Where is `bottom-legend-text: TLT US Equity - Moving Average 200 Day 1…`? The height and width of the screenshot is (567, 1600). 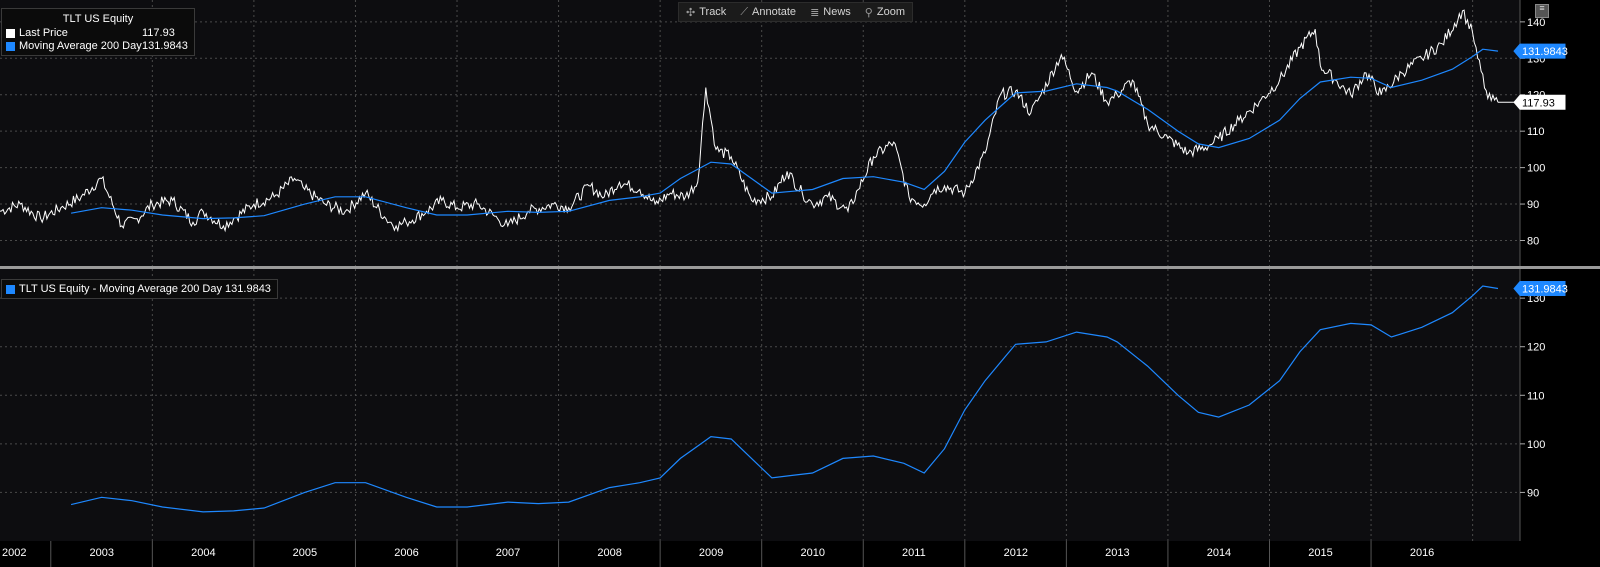
bottom-legend-text: TLT US Equity - Moving Average 200 Day 1… is located at coordinates (145, 288).